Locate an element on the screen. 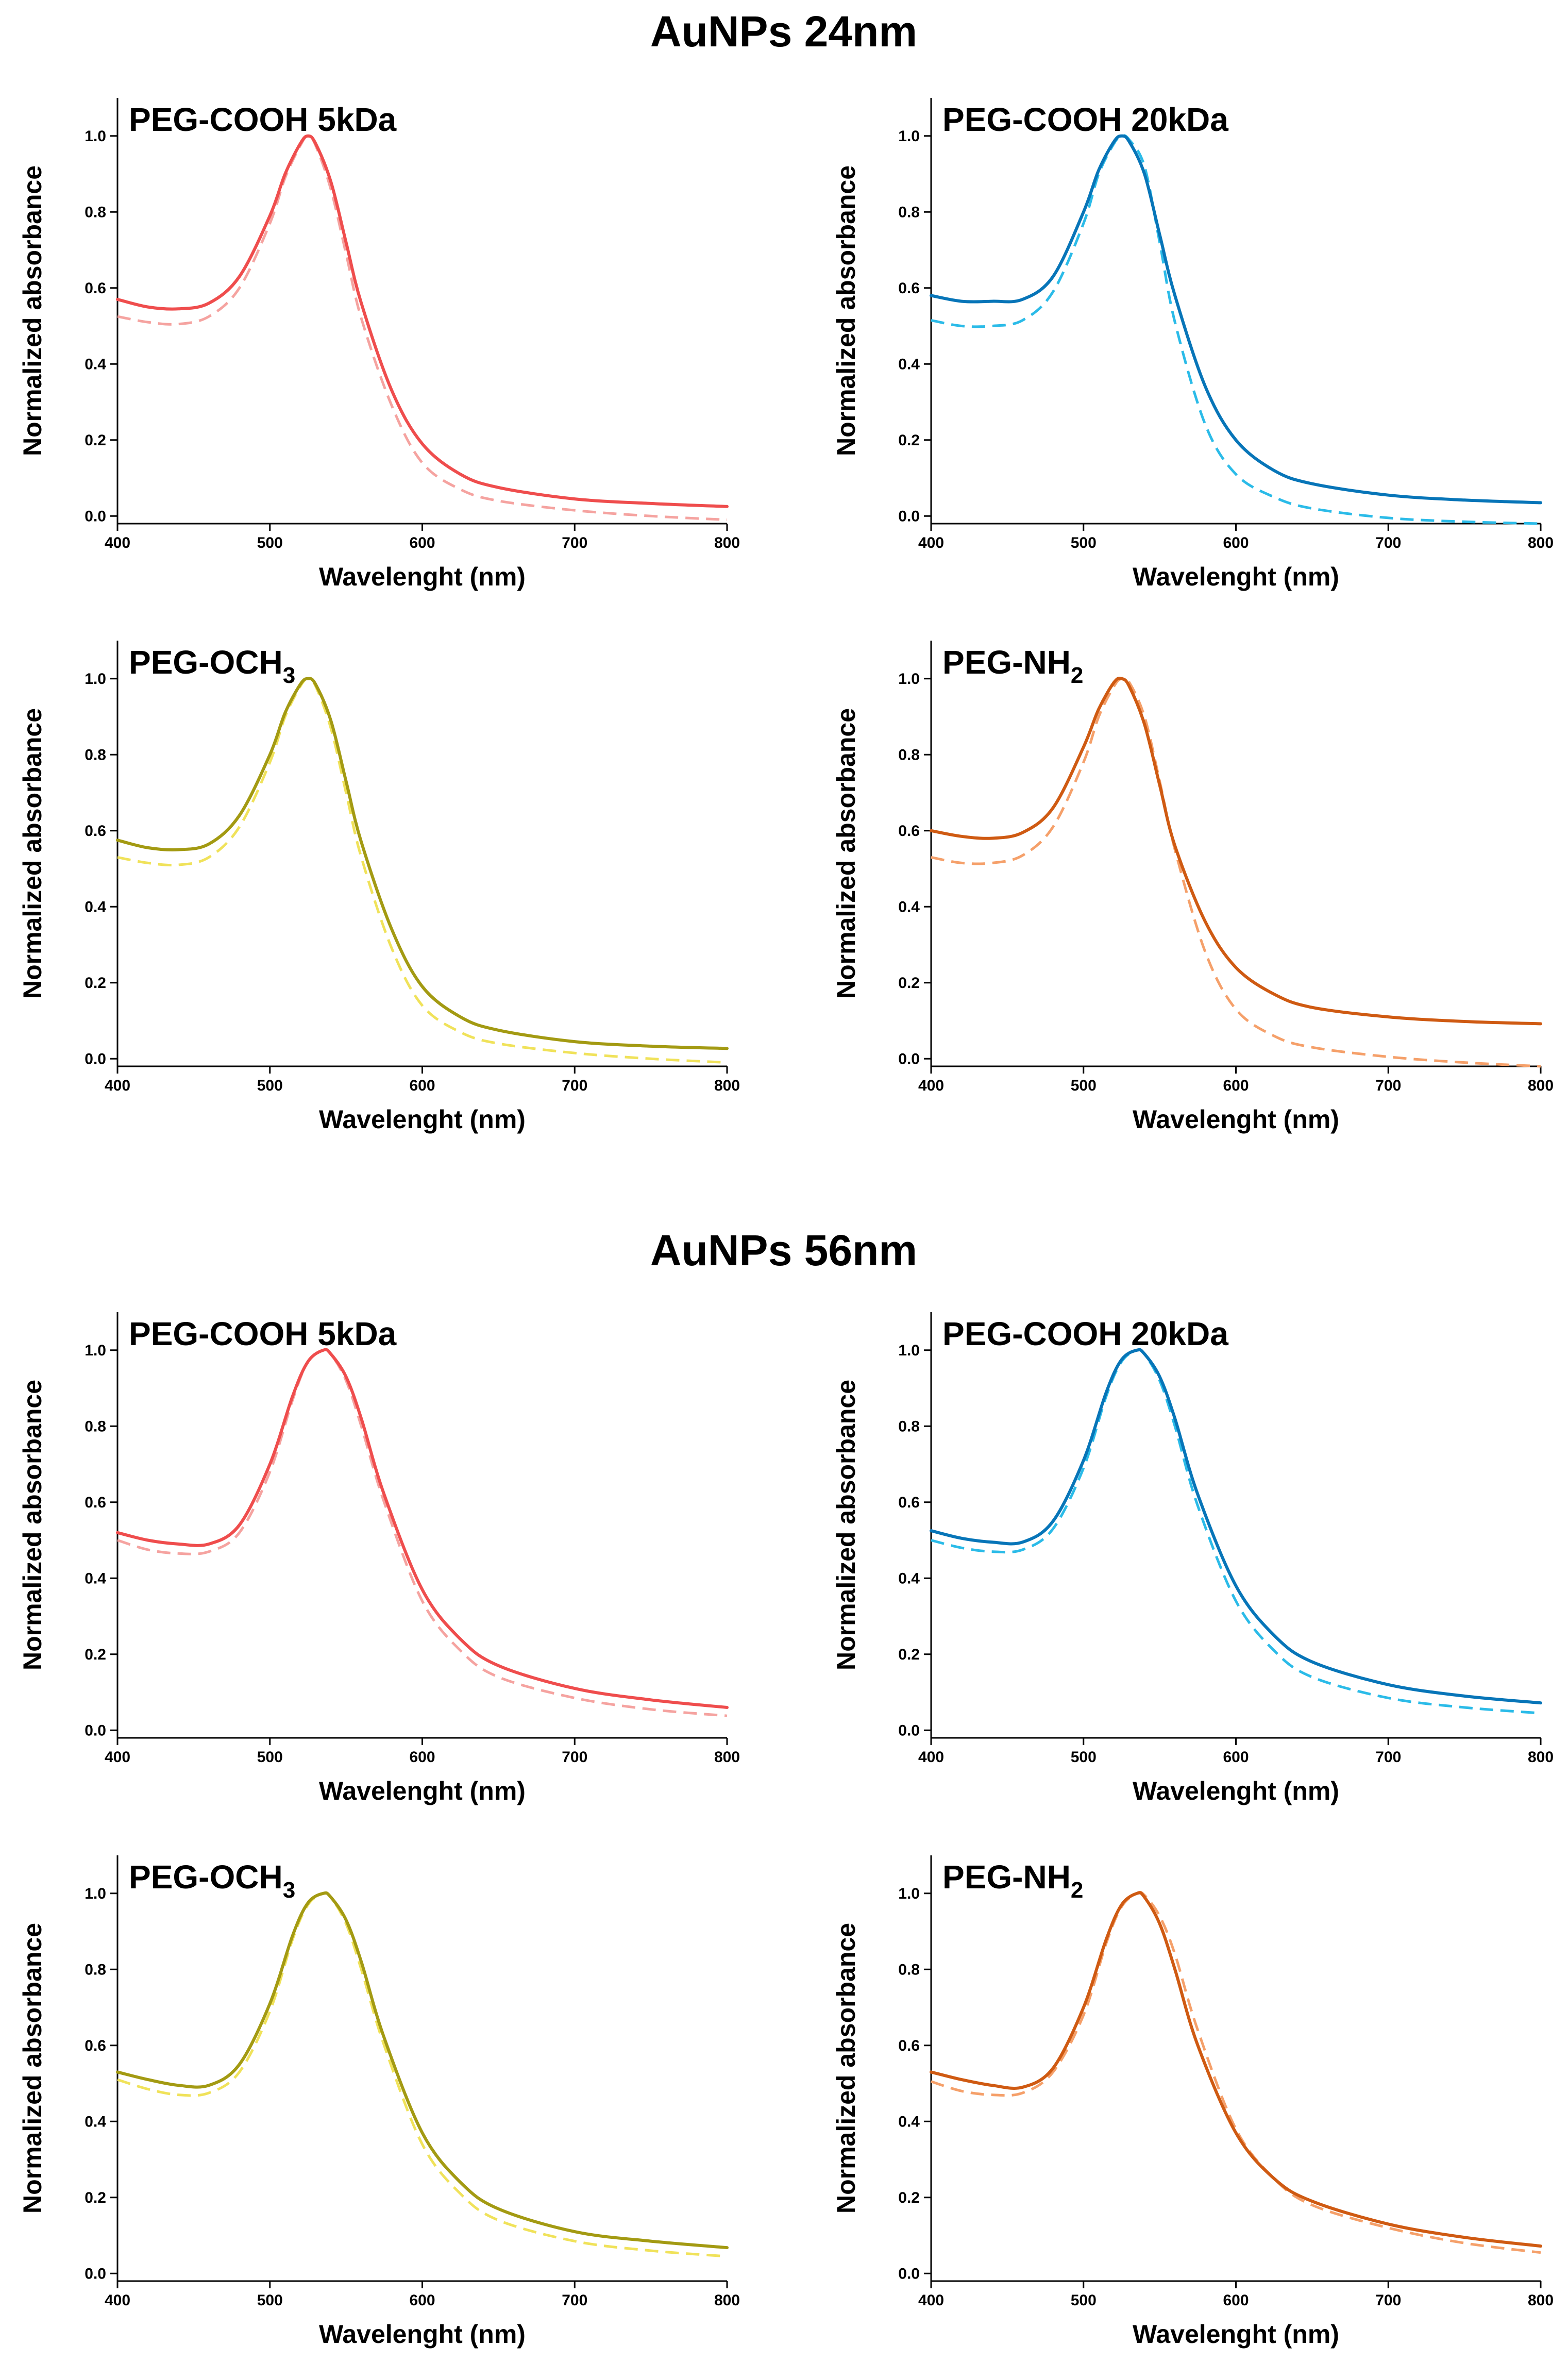  section-title-24nm: AuNPs 24nm is located at coordinates (783, 32).